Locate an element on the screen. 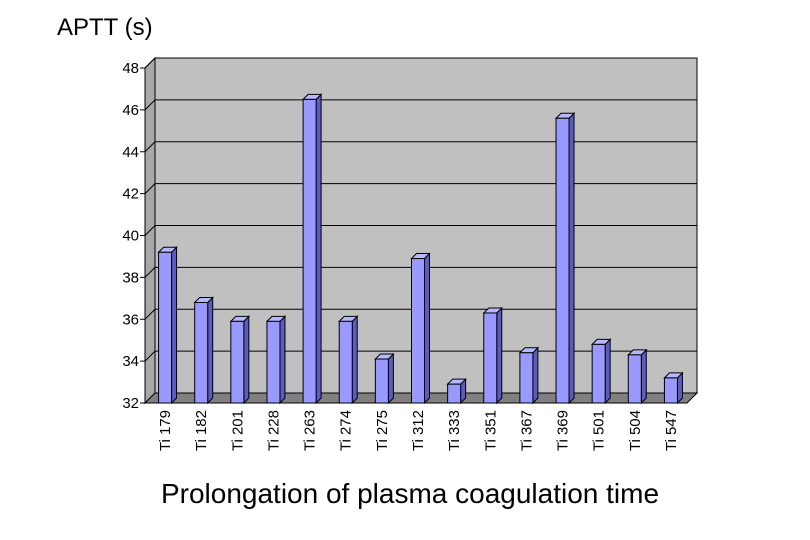 This screenshot has width=810, height=540. y-tick-label: 48 is located at coordinates (130, 68).